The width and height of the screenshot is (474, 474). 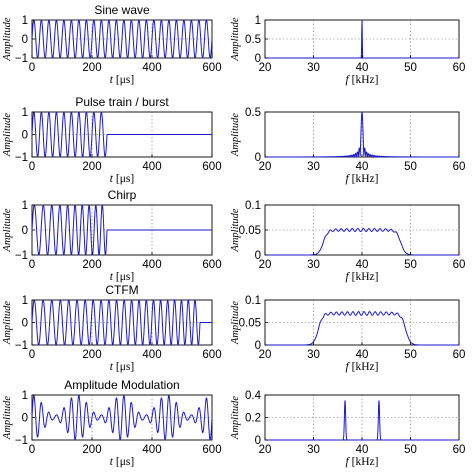 I want to click on plot-title: Amplitude Modulation, so click(x=121, y=385).